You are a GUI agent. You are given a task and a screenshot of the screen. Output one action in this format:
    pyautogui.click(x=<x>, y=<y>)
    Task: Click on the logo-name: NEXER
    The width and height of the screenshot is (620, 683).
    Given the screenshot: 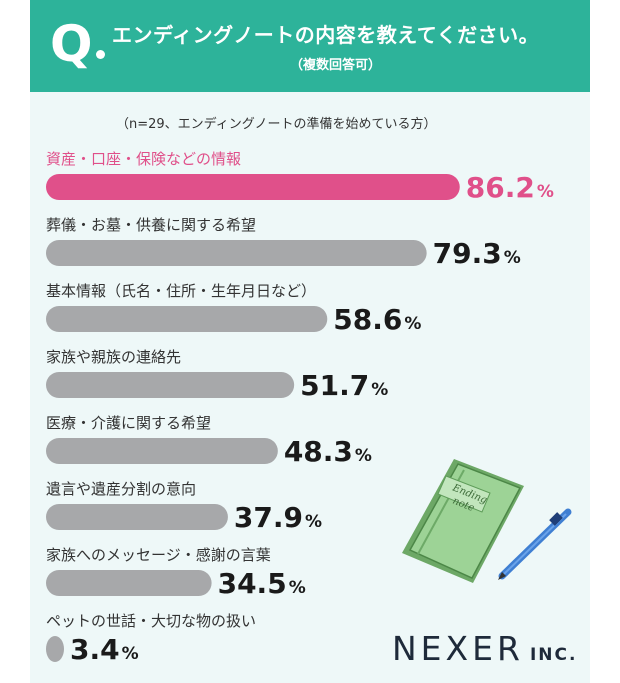 What is the action you would take?
    pyautogui.click(x=458, y=648)
    